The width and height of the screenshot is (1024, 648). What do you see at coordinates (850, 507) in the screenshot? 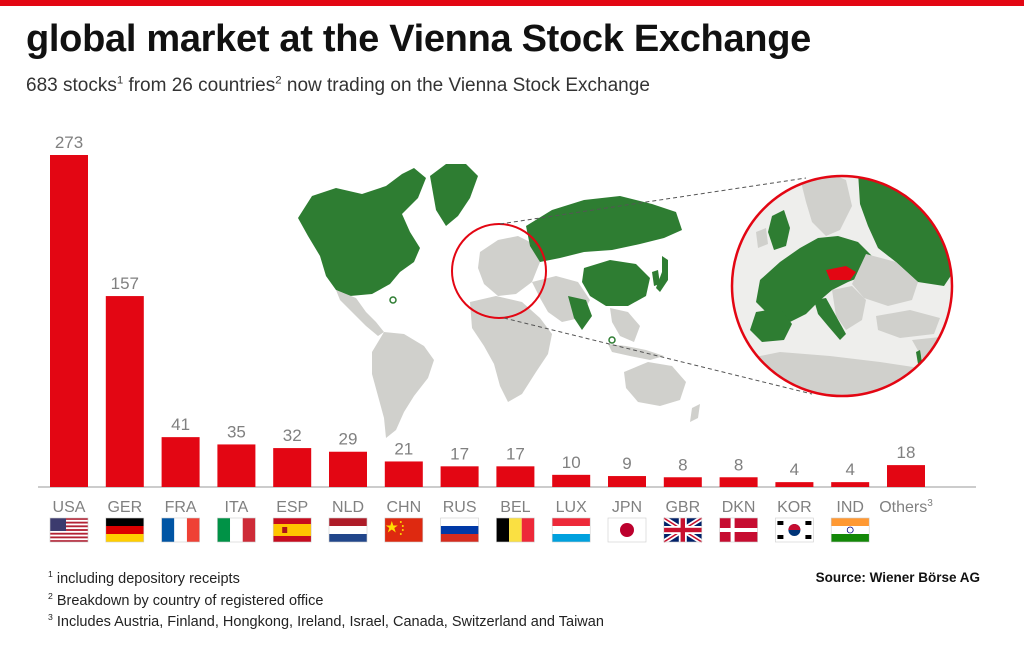
I see `category-label-ind: IND` at bounding box center [850, 507].